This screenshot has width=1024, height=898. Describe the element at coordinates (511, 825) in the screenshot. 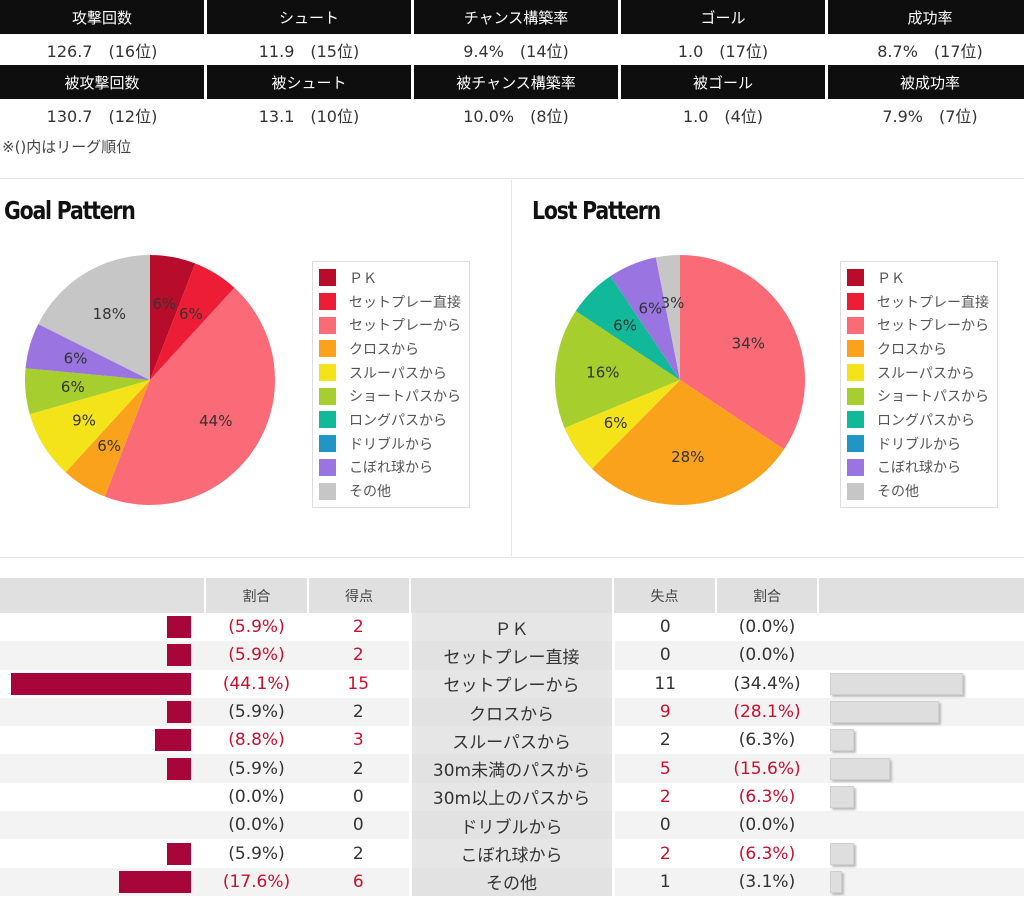

I see `category-label: ドリブルから` at that location.